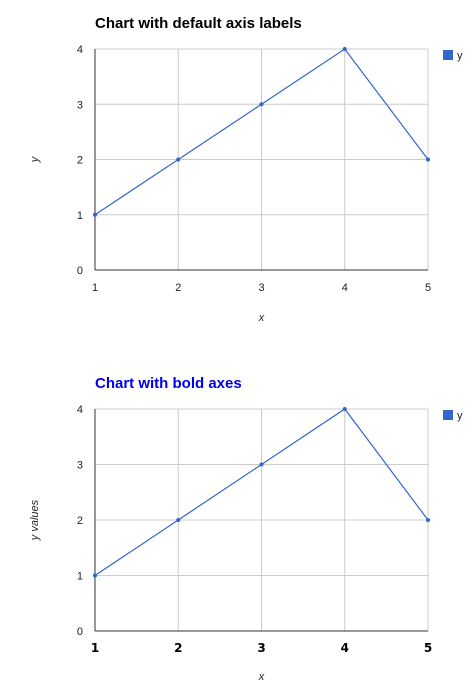 The image size is (474, 687). I want to click on chart-title: Chart with default axis labels, so click(198, 23).